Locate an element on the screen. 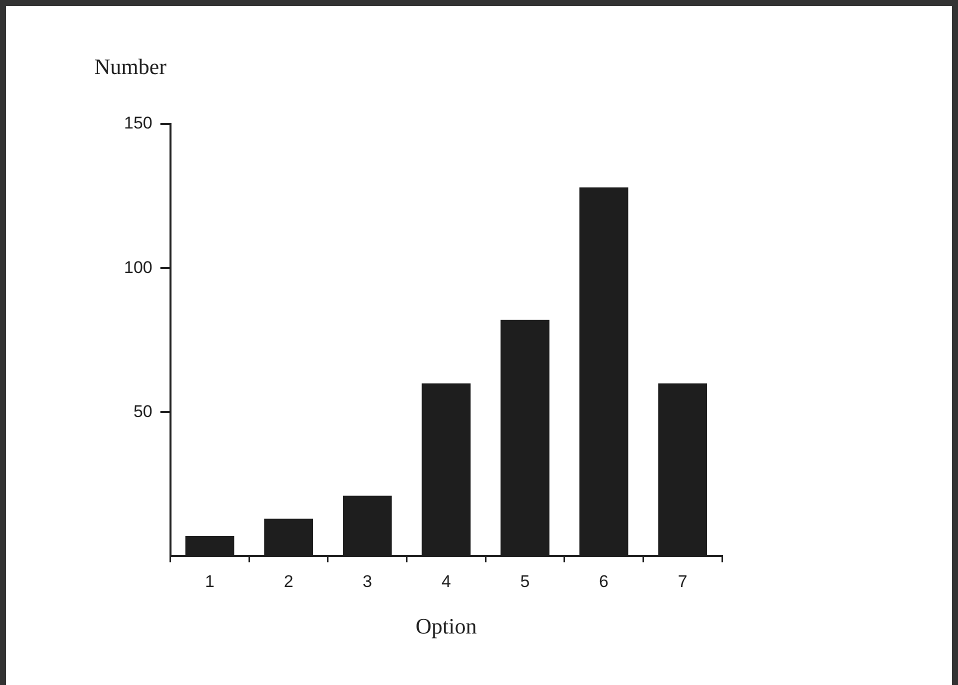 The image size is (958, 685). x-tick-label: 2 is located at coordinates (289, 582).